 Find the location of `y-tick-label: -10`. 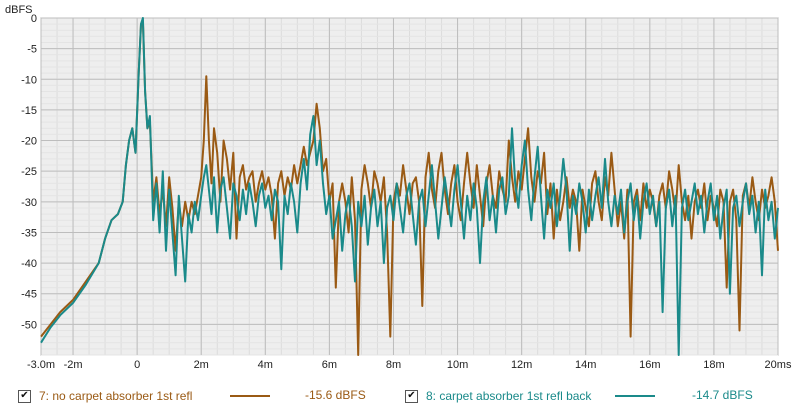

y-tick-label: -10 is located at coordinates (29, 80).